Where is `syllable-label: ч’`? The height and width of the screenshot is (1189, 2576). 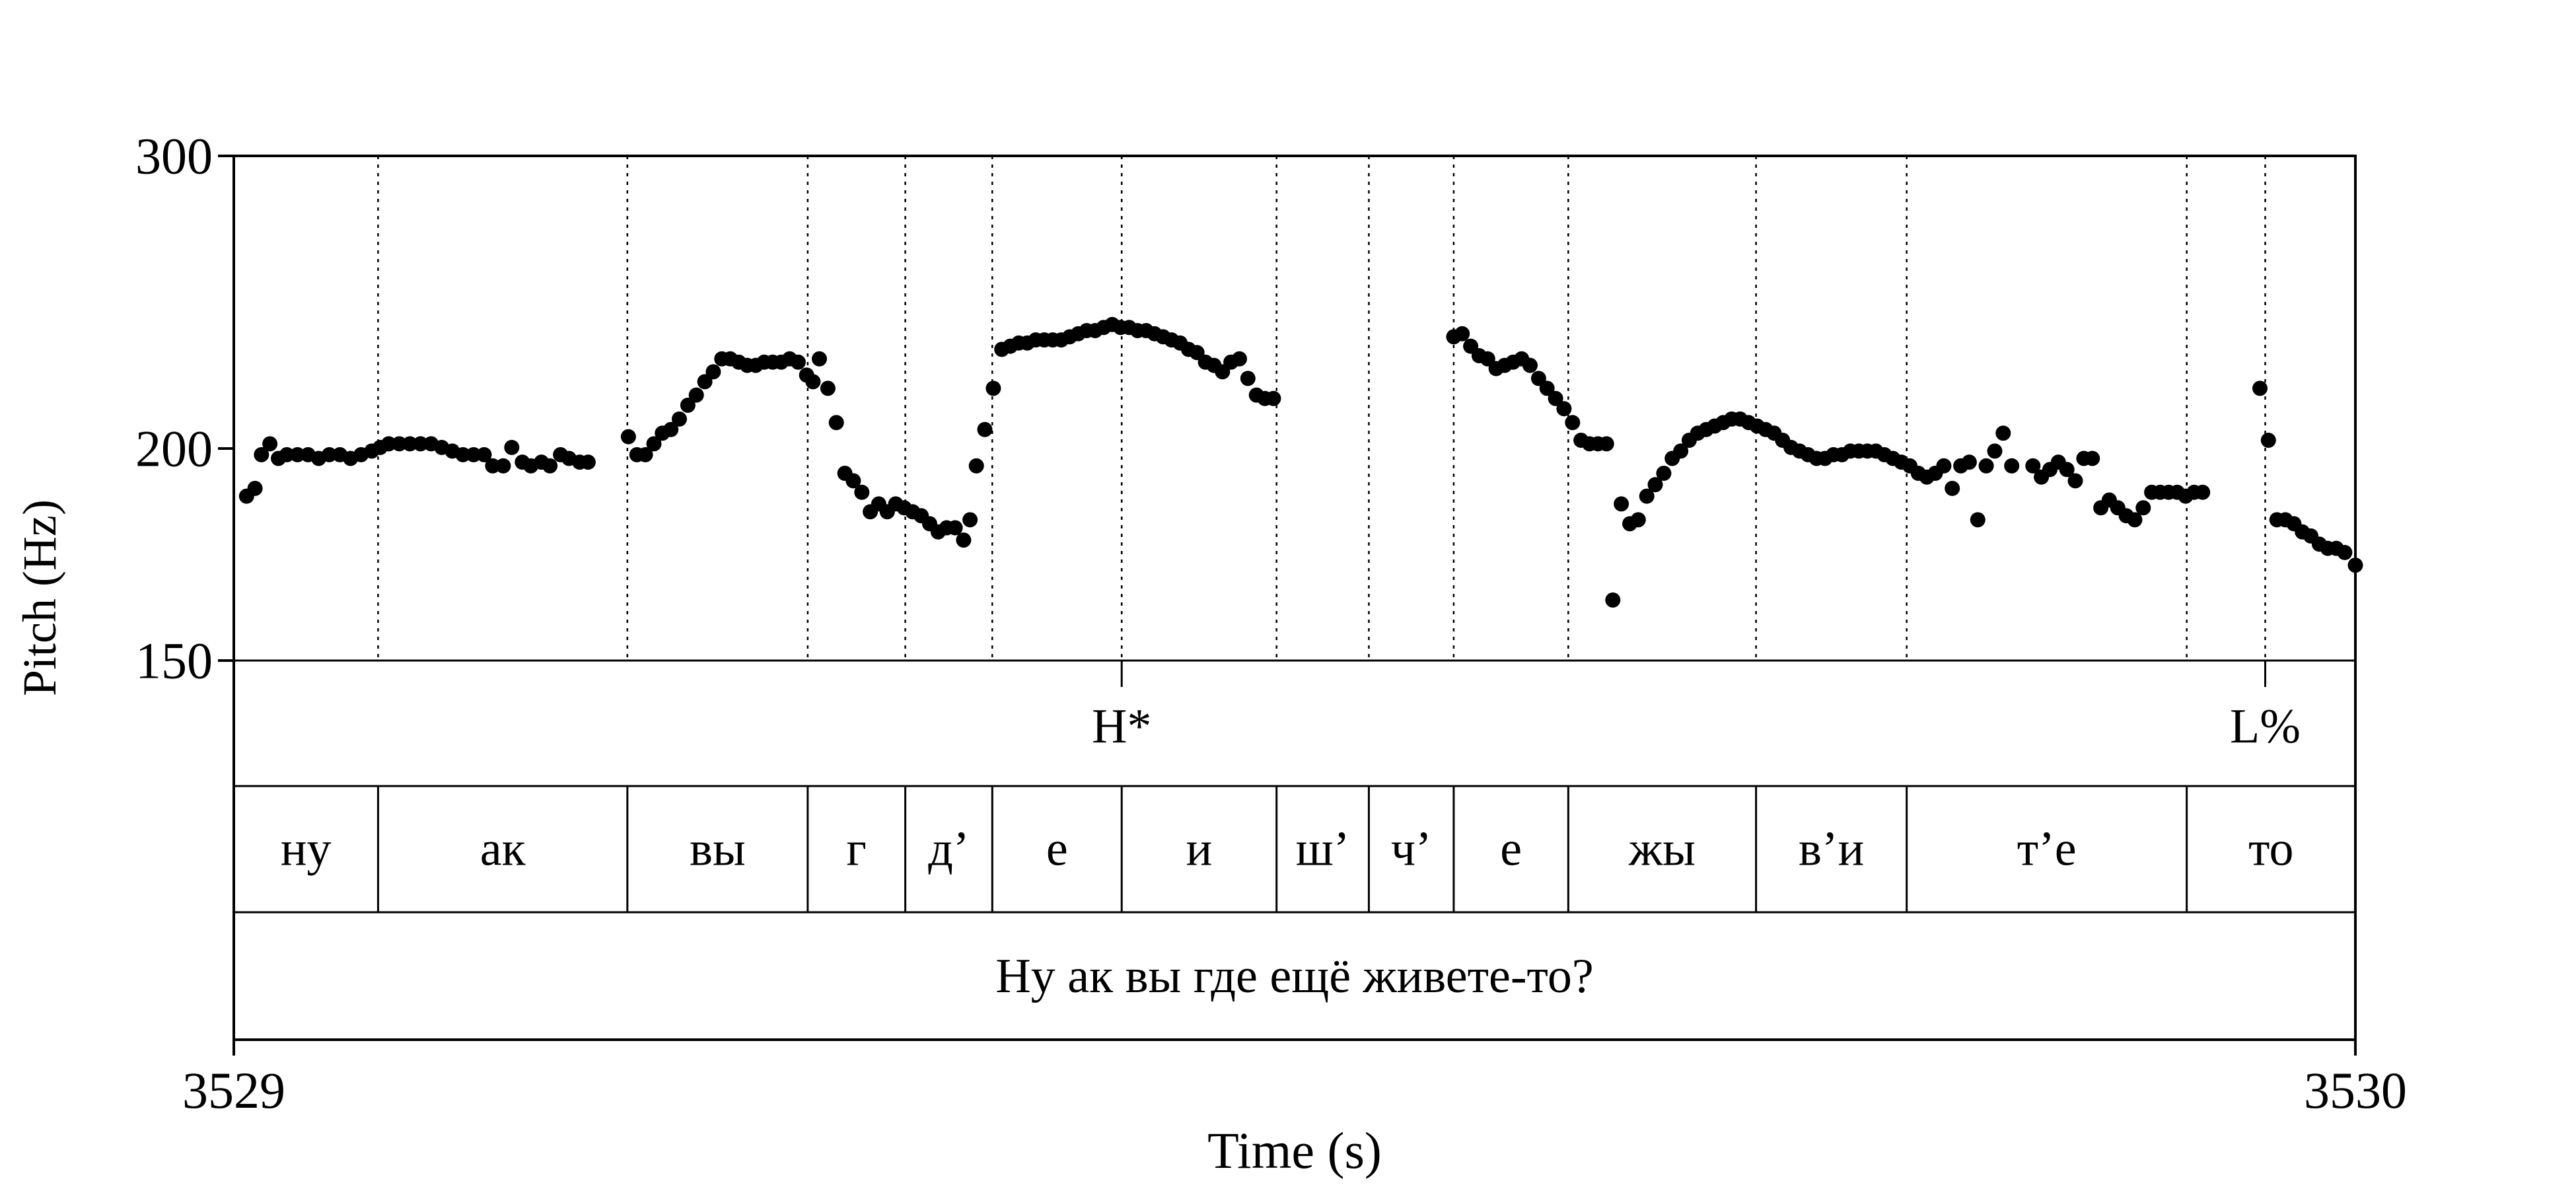 syllable-label: ч’ is located at coordinates (1412, 849).